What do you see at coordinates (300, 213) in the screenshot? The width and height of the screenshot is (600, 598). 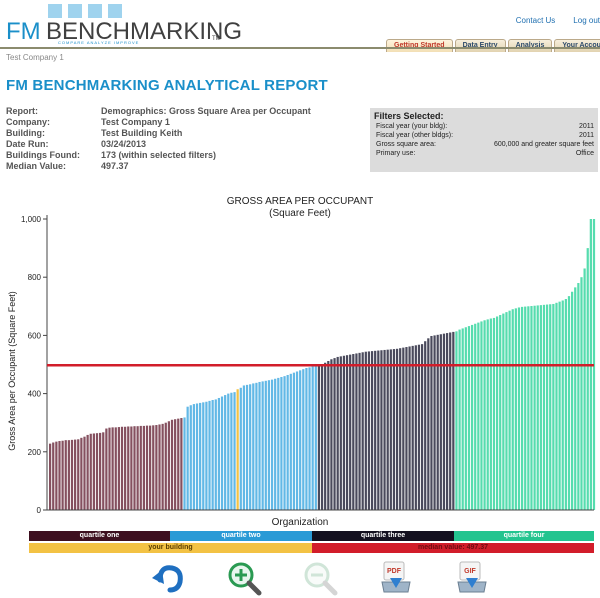 I see `chart-subtitle: (Square Feet)` at bounding box center [300, 213].